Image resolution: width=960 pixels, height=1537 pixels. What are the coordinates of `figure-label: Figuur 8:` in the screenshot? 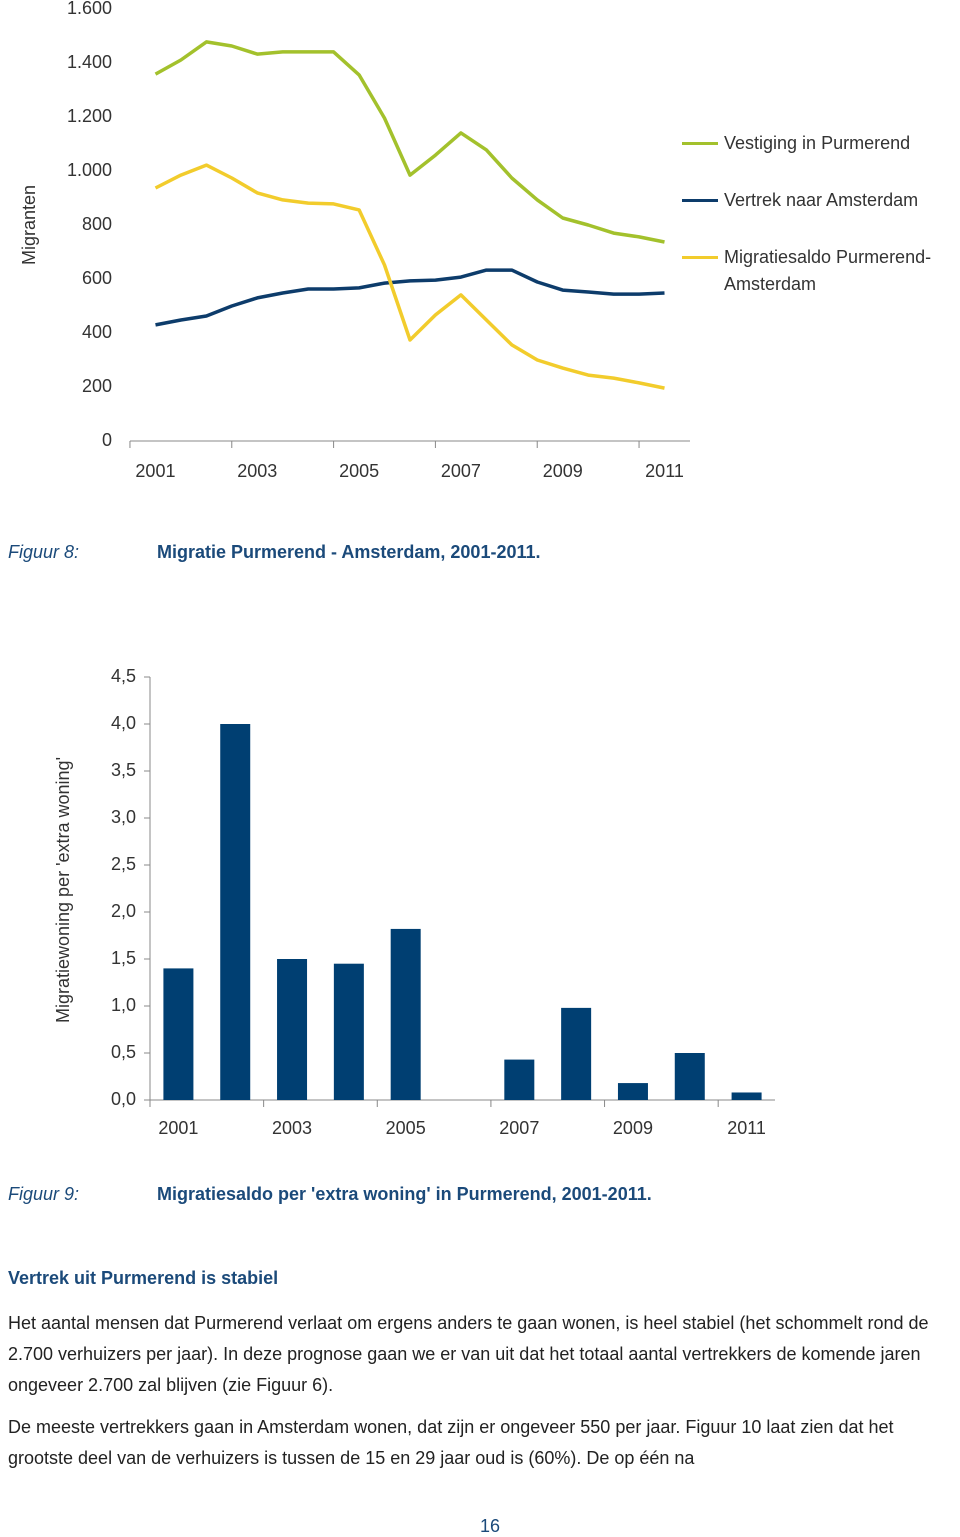 It's located at (44, 552).